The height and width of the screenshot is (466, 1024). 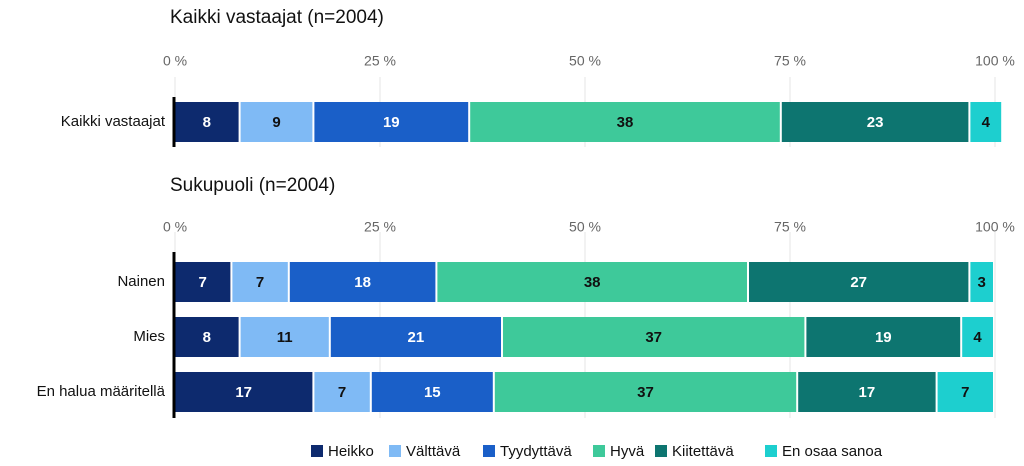 I want to click on data-label: 23, so click(x=875, y=122).